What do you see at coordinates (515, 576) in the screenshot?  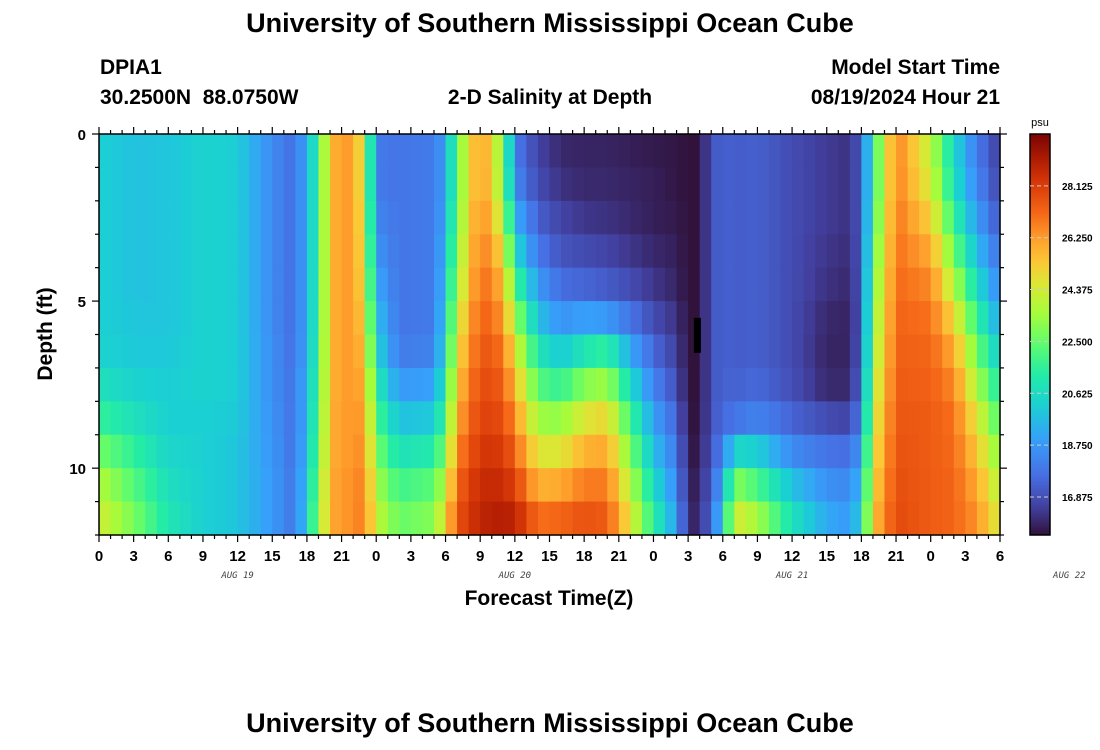 I see `date-label: AUG 20` at bounding box center [515, 576].